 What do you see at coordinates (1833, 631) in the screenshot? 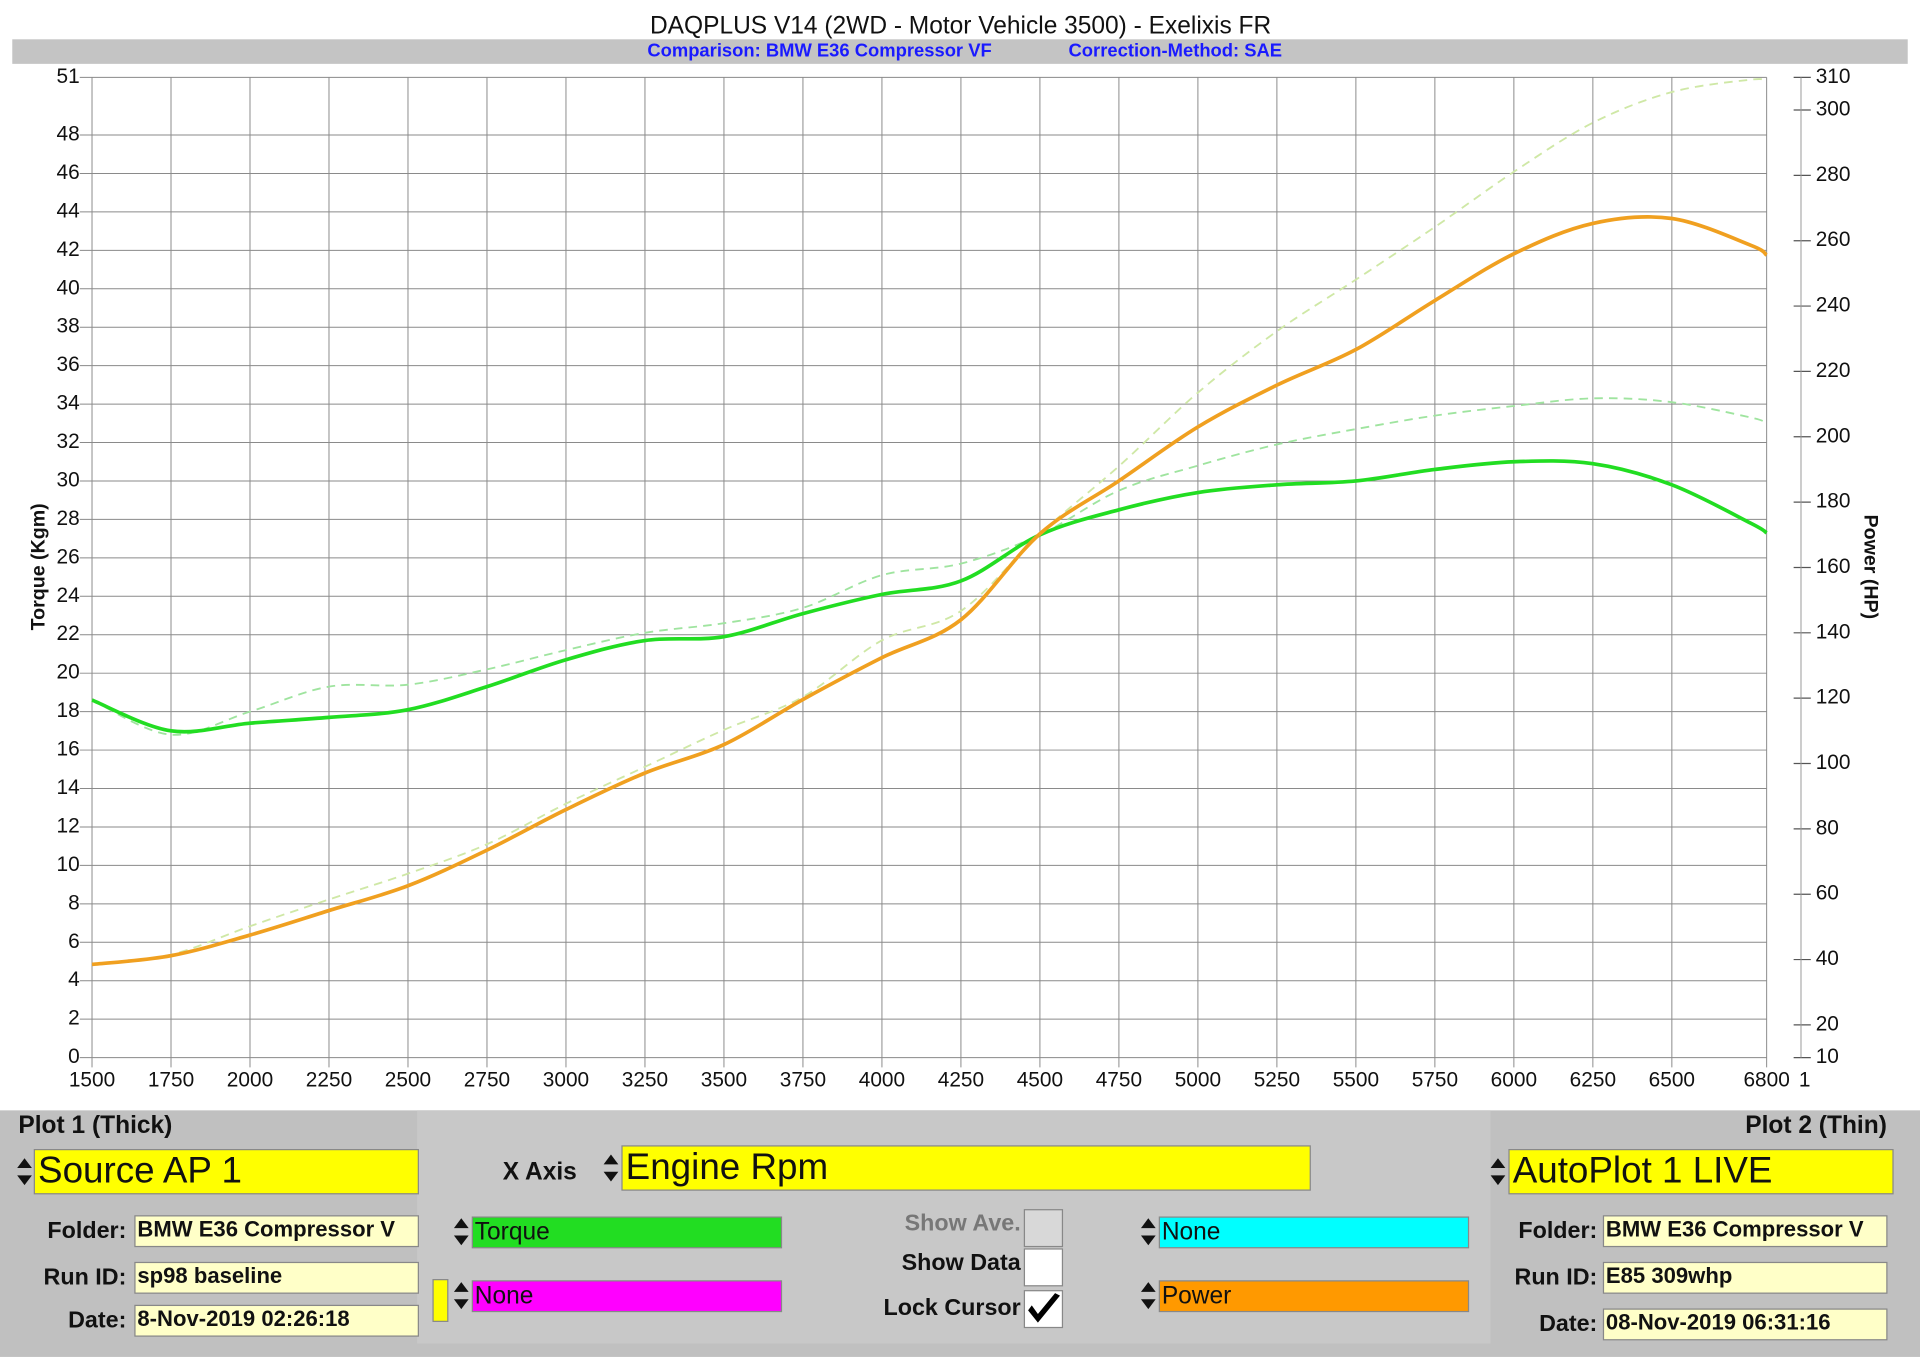
I see `y2-tick-label: 140` at bounding box center [1833, 631].